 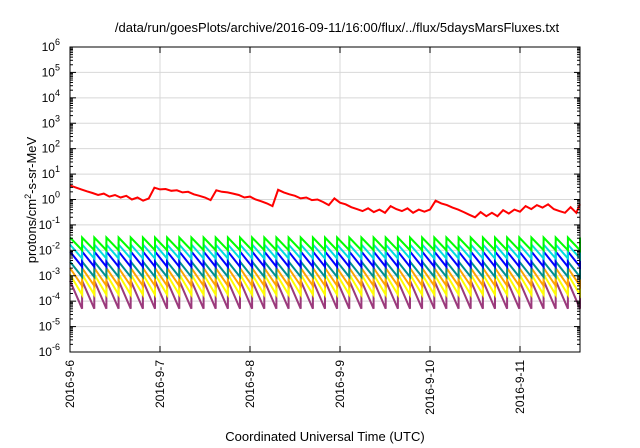 What do you see at coordinates (49, 325) in the screenshot?
I see `y-tick-label: 10⁻⁵` at bounding box center [49, 325].